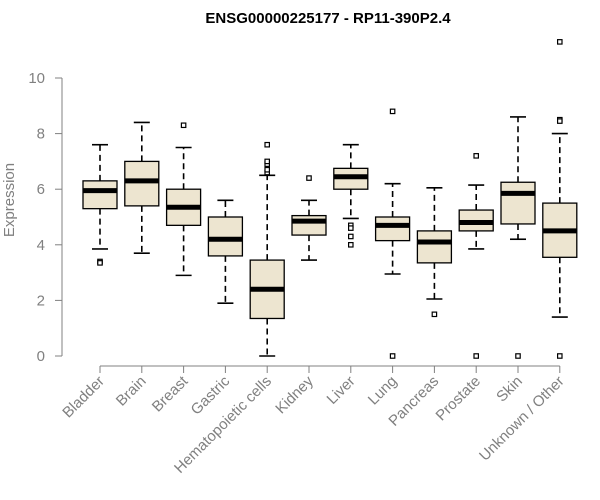  I want to click on y-tick-label: 8, so click(41, 134).